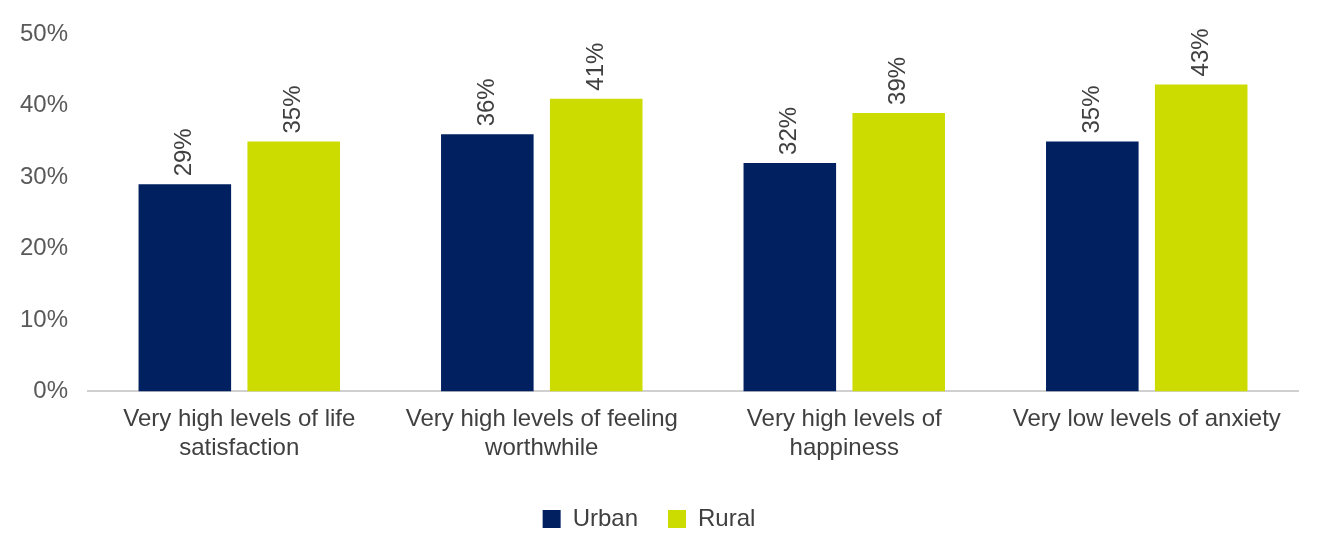  Describe the element at coordinates (897, 80) in the screenshot. I see `data-label: 39%` at that location.